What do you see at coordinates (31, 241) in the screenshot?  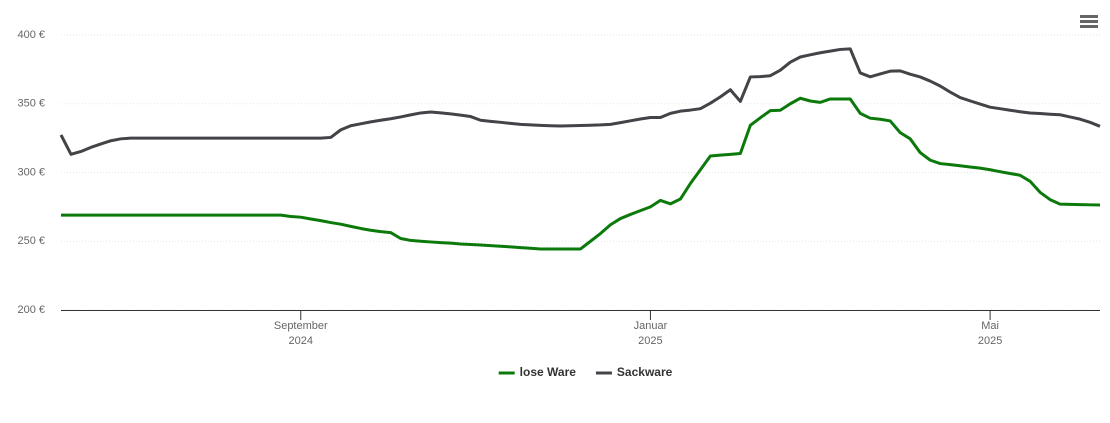 I see `y-tick-label: 250 €` at bounding box center [31, 241].